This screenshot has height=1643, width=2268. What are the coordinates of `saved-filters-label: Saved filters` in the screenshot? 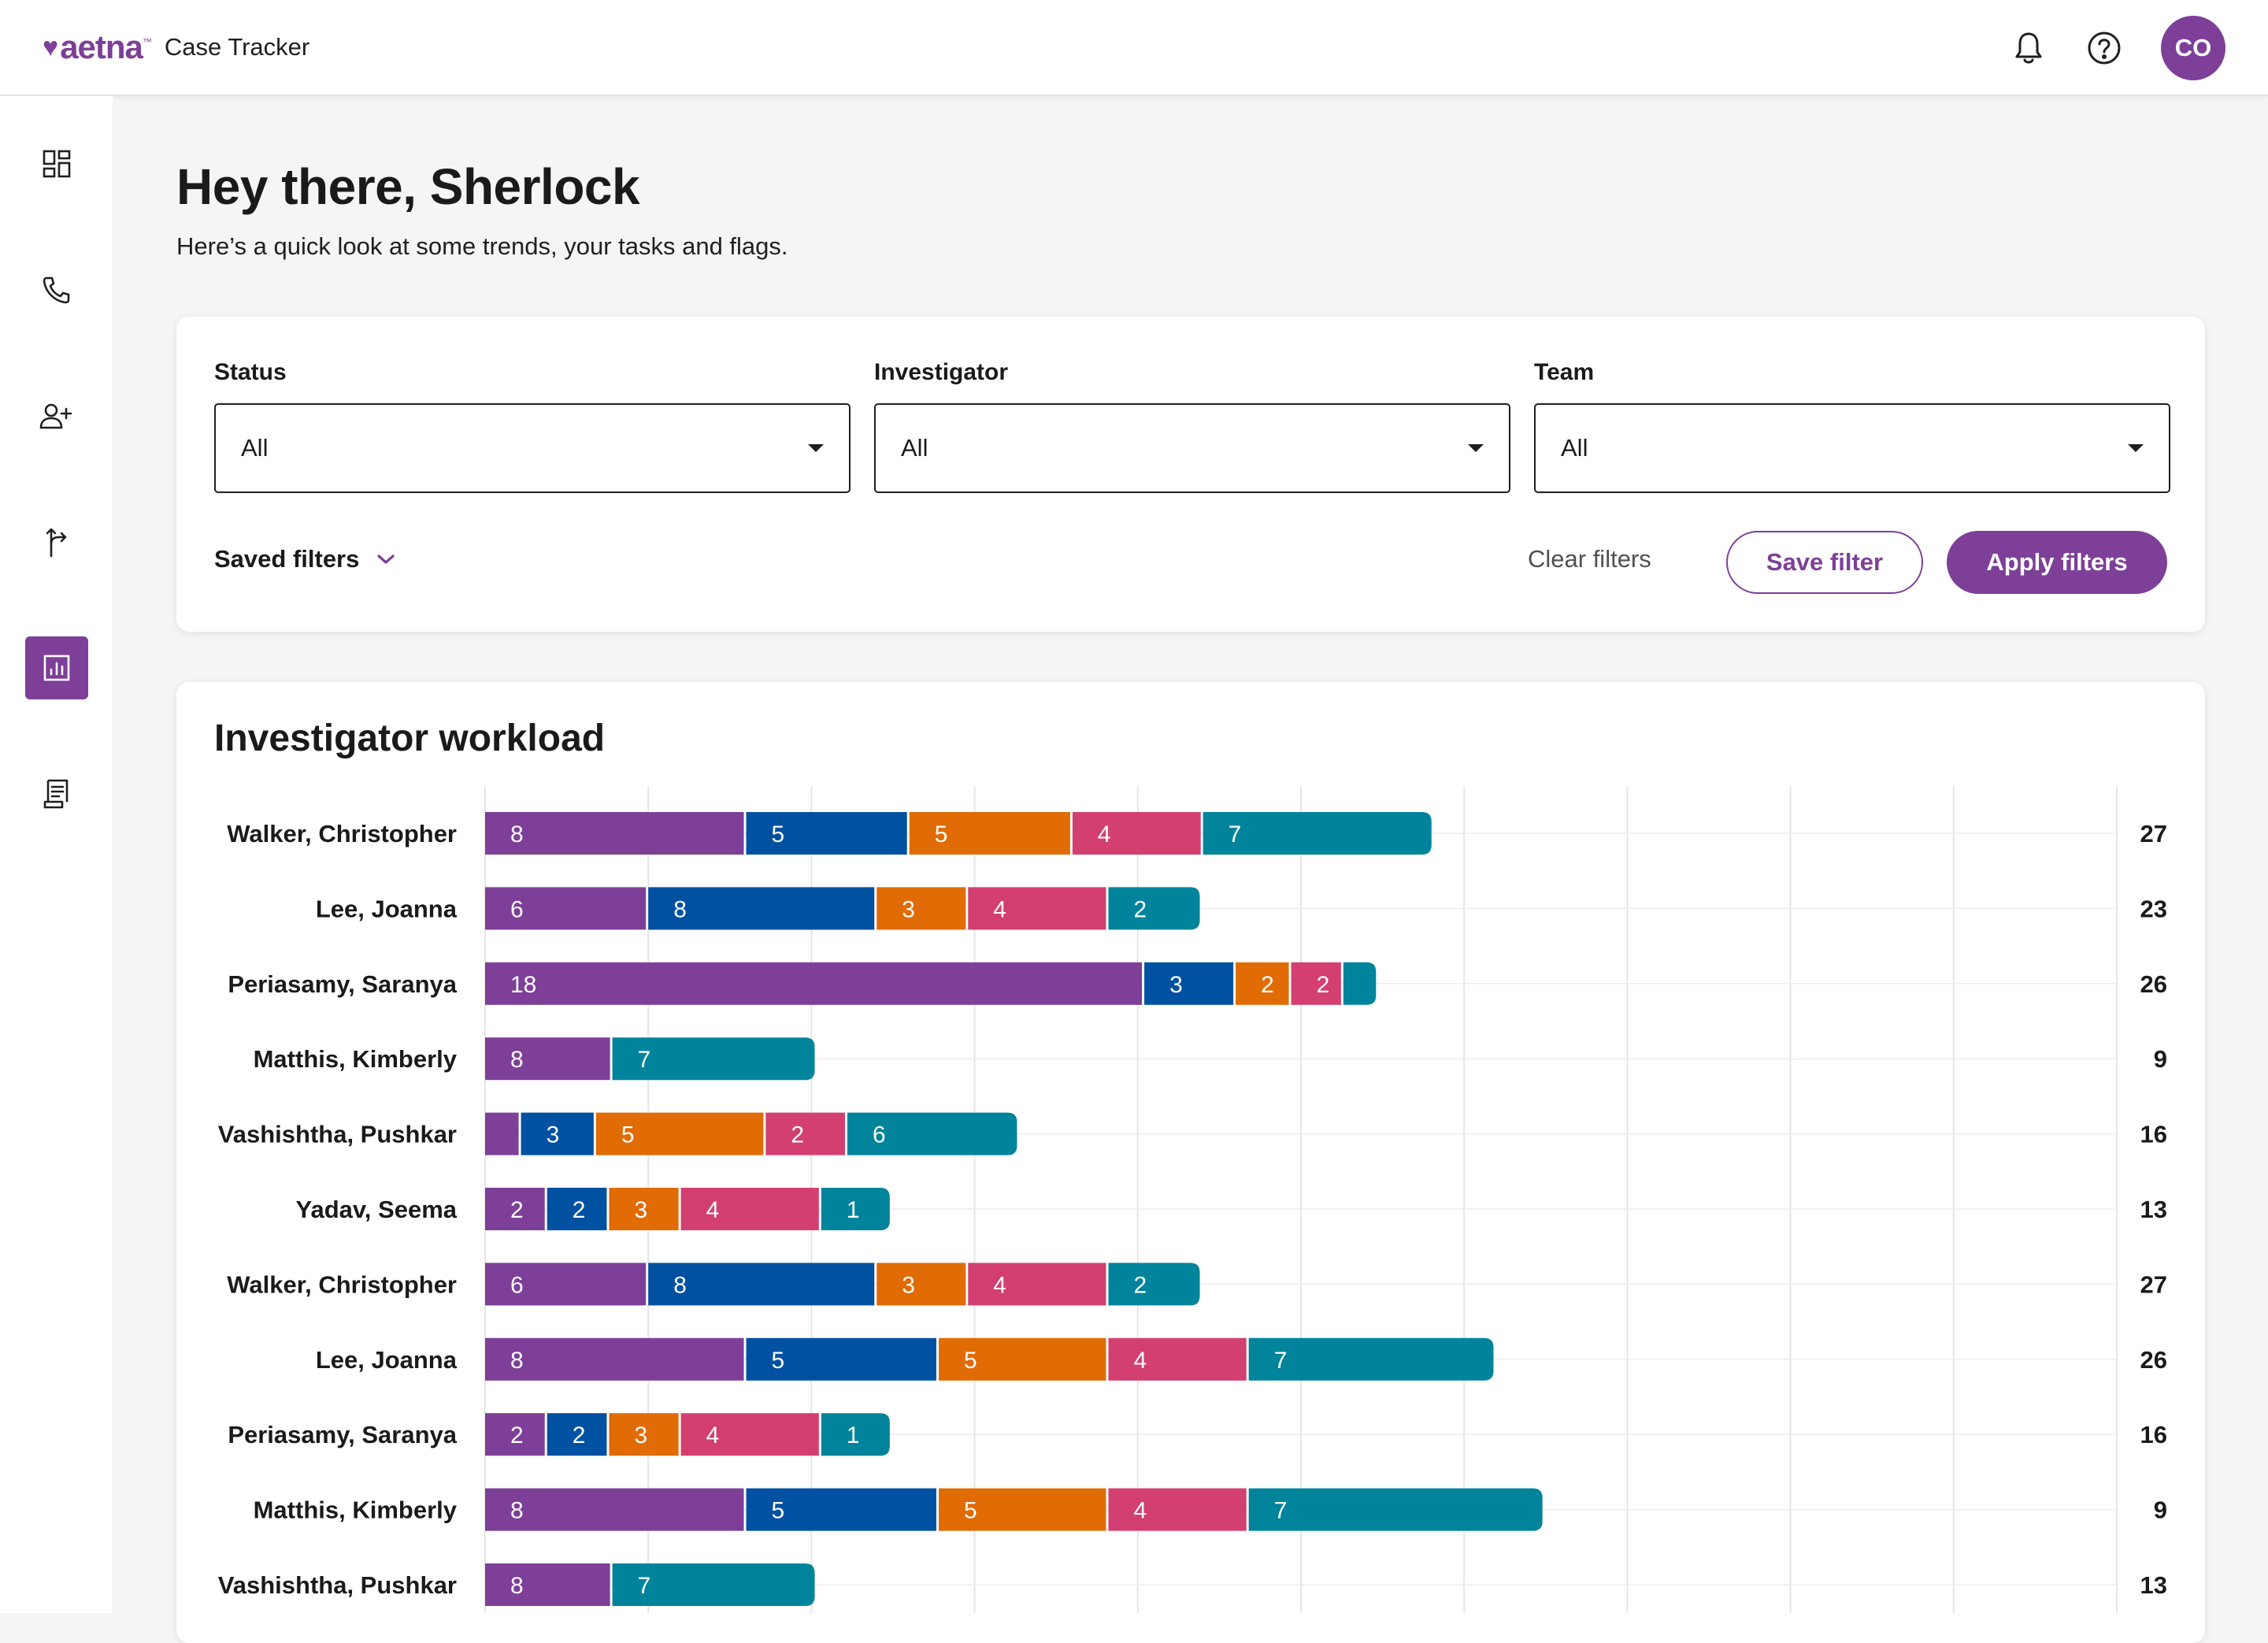 It's located at (287, 559).